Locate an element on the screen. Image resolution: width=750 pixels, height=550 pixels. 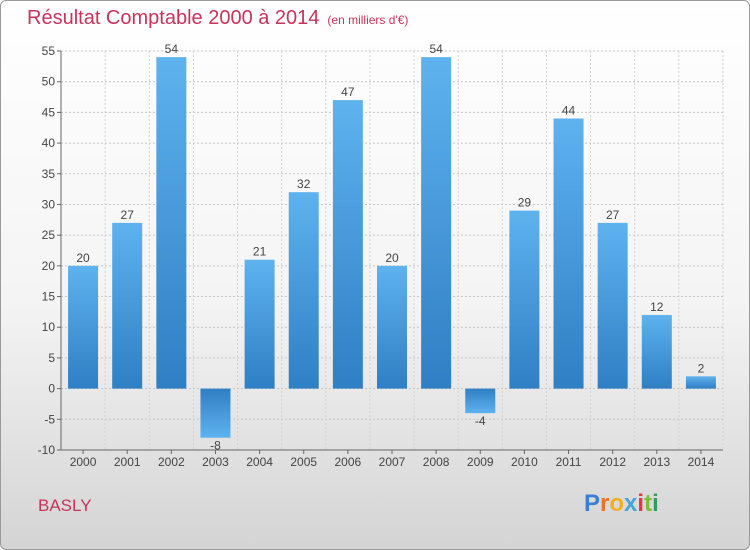
y-tick-label: 45 is located at coordinates (49, 112).